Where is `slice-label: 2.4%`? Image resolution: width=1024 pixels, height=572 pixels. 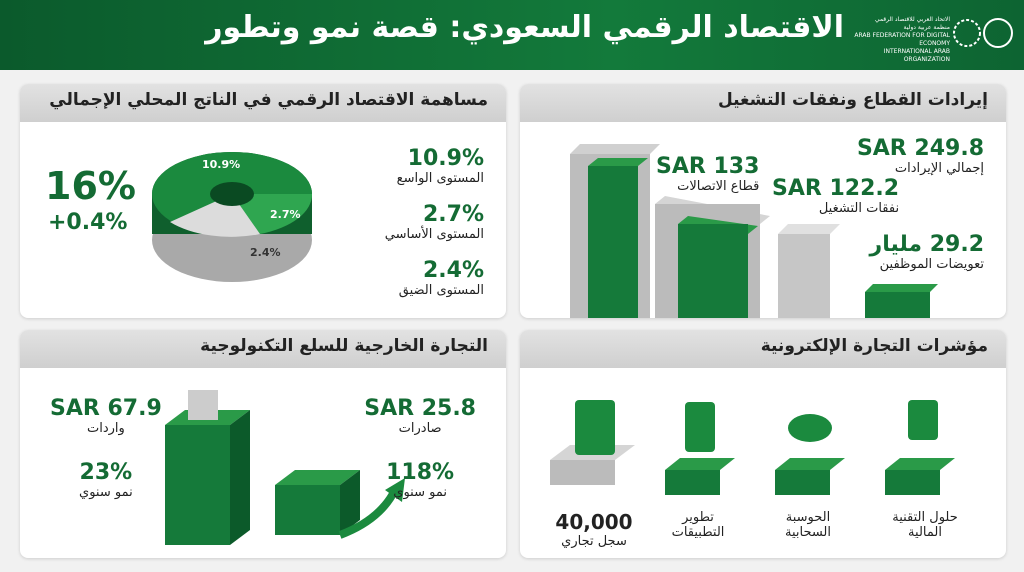 slice-label: 2.4% is located at coordinates (265, 252).